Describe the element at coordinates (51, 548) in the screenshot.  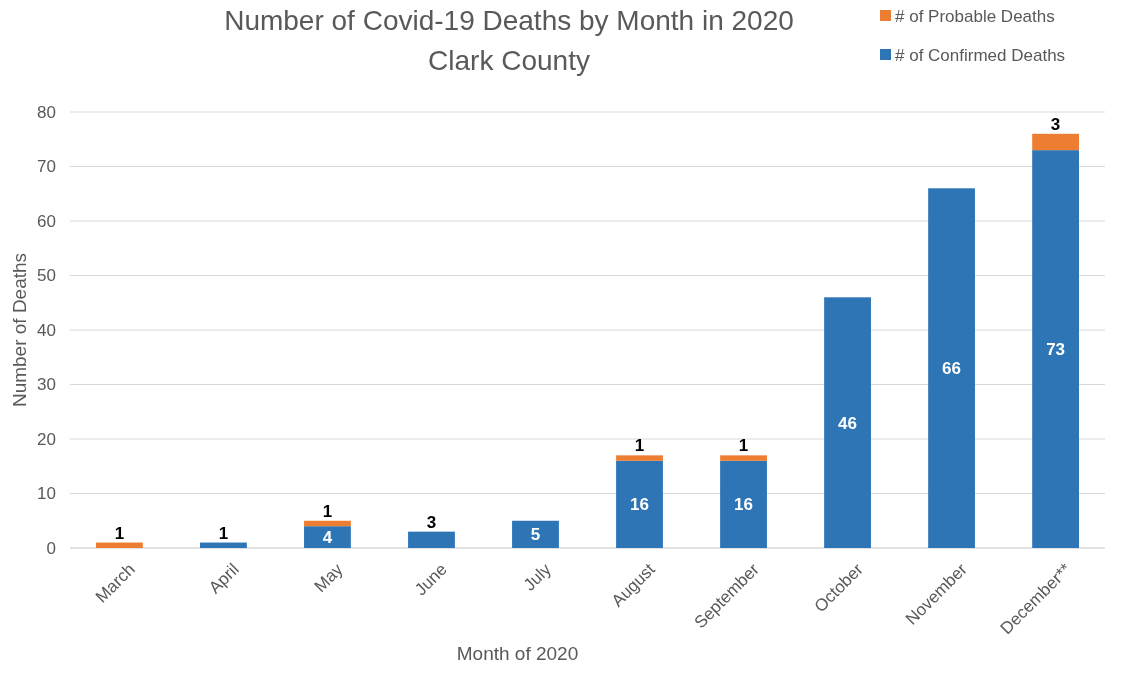
I see `y-tick-label: 0` at that location.